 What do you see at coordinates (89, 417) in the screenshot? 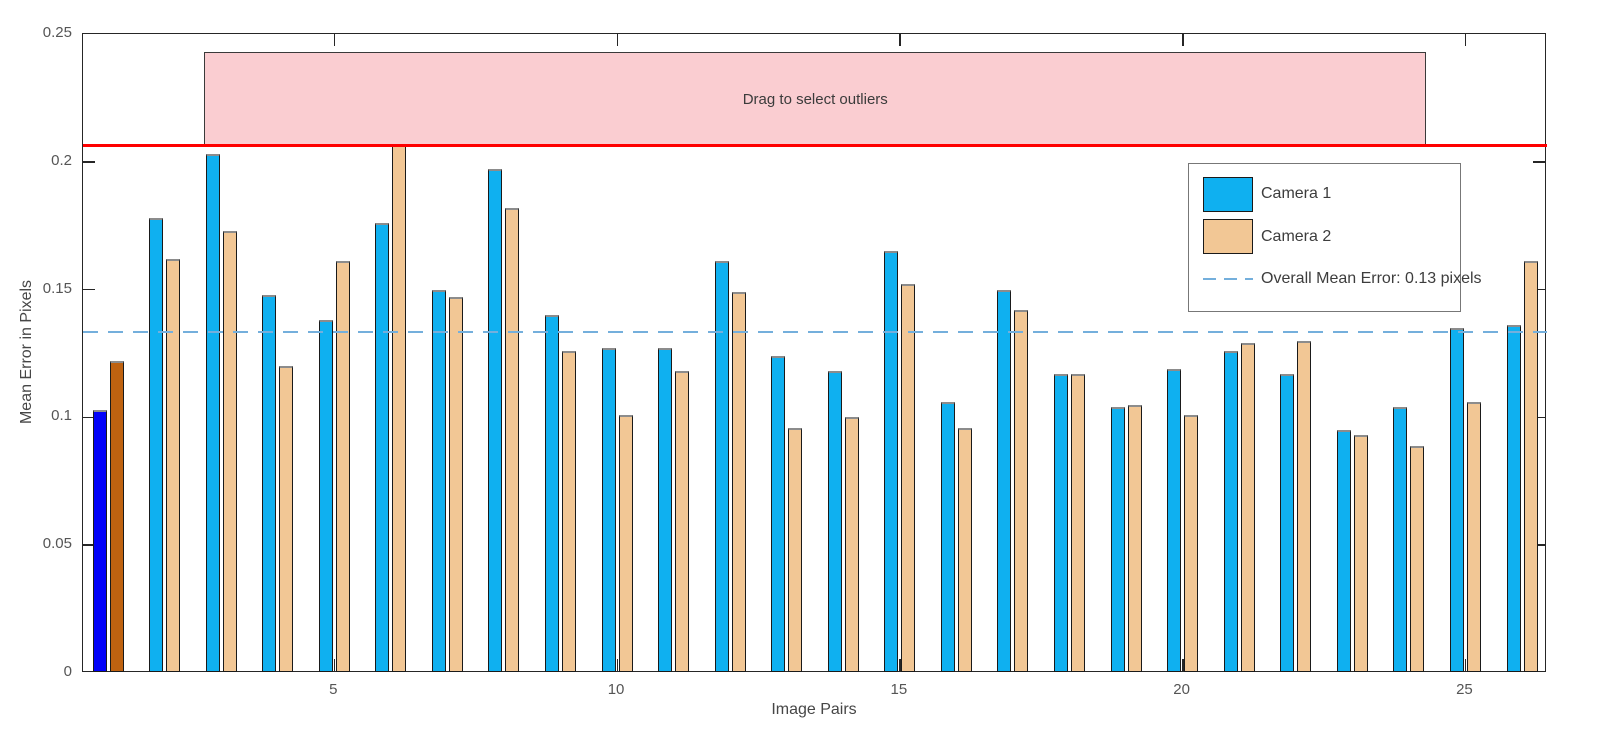
I see `y-tick-left-0.1` at bounding box center [89, 417].